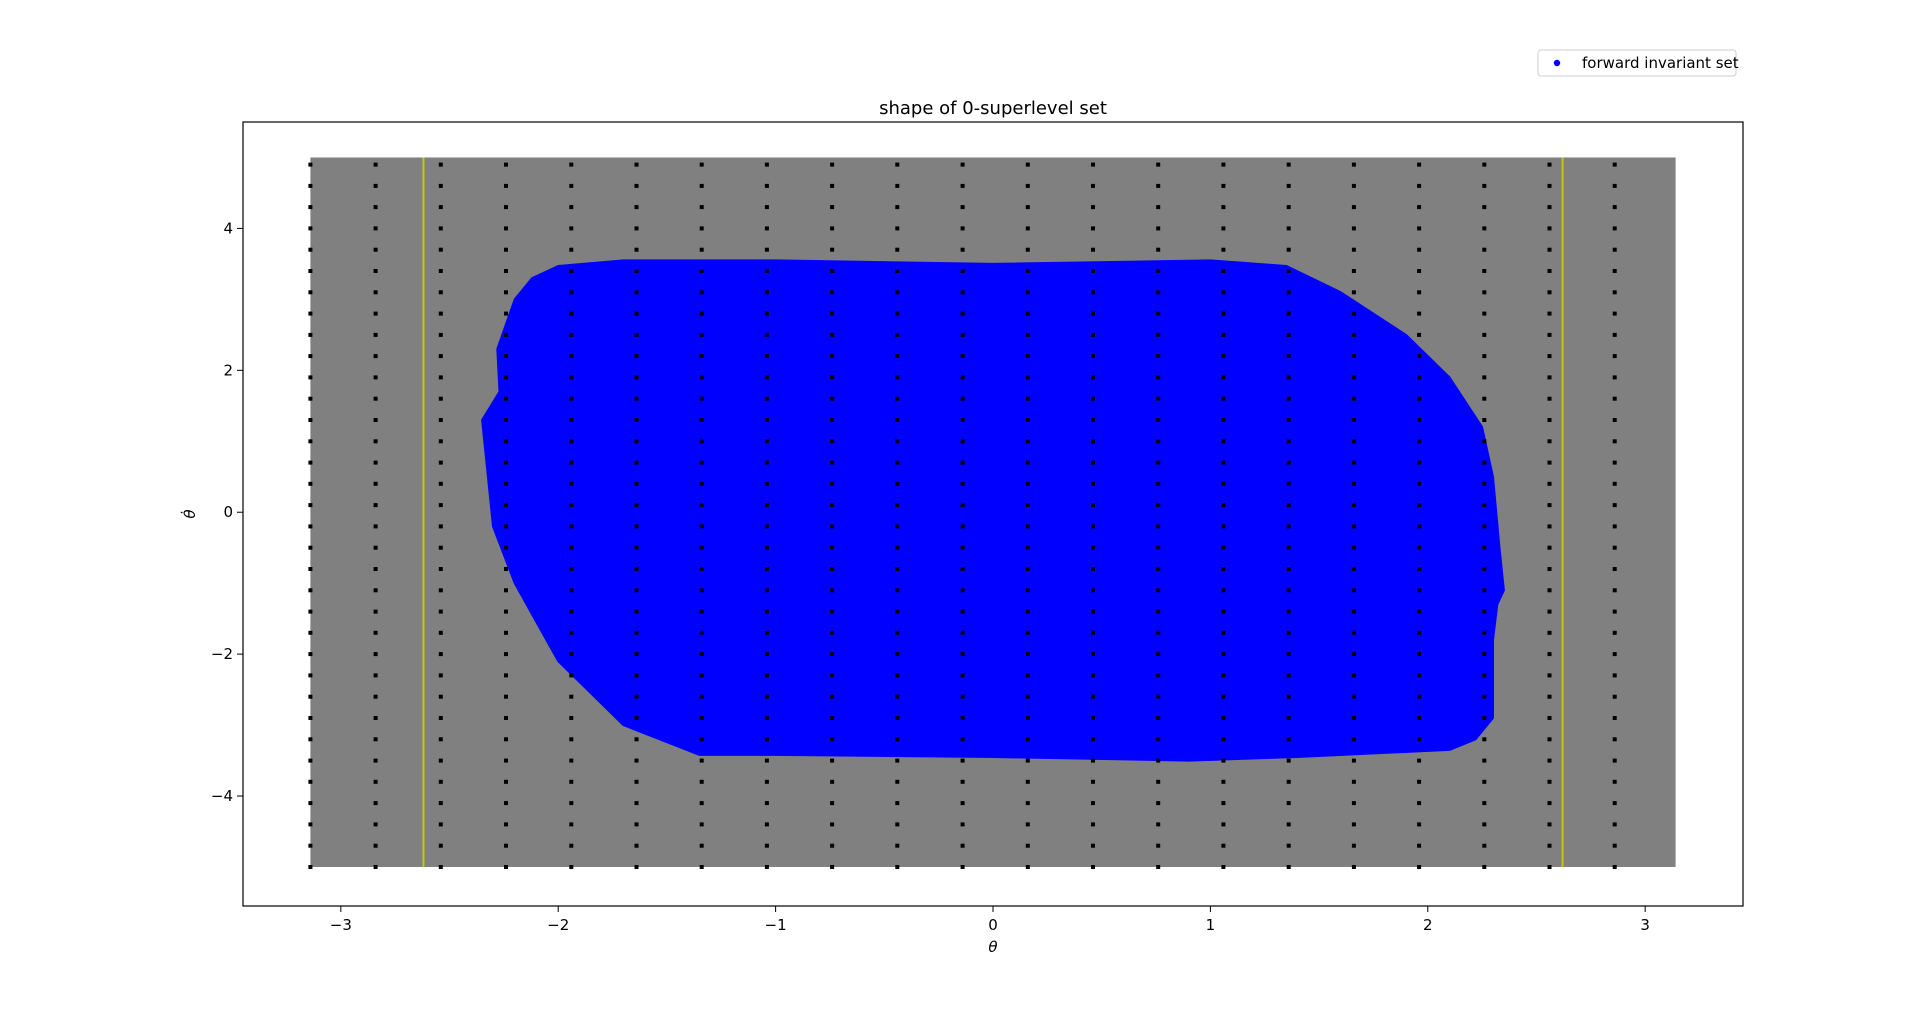  What do you see at coordinates (1660, 63) in the screenshot?
I see `legend-label: forward invariant set` at bounding box center [1660, 63].